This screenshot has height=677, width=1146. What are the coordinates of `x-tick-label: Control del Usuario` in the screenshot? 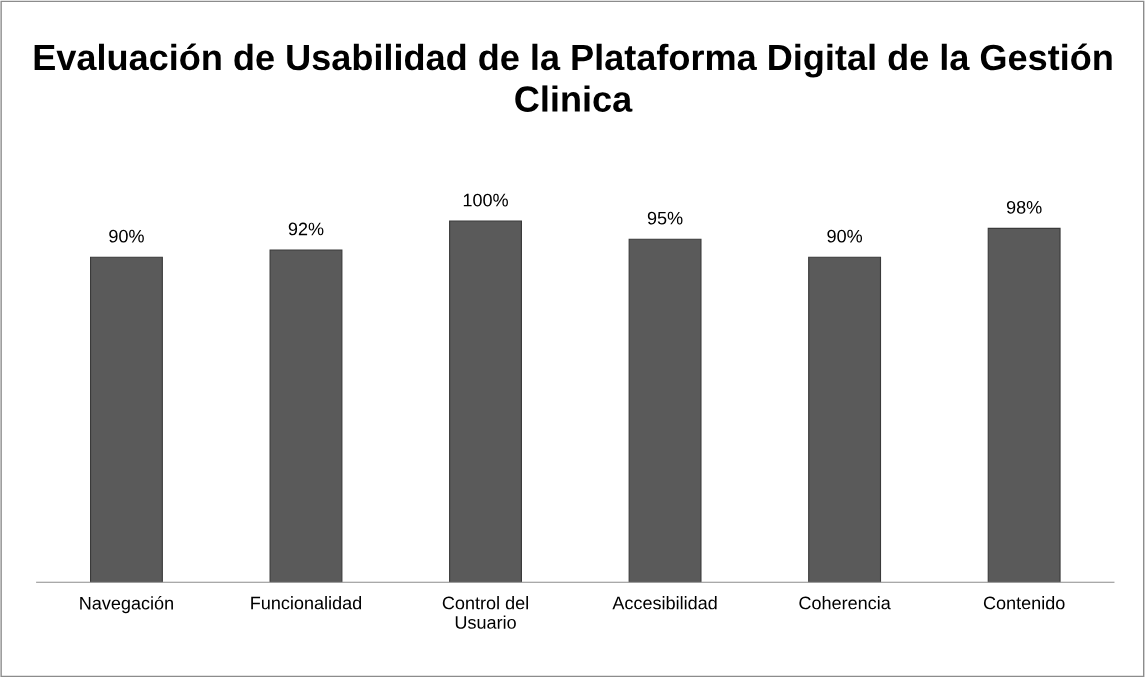 It's located at (485, 612).